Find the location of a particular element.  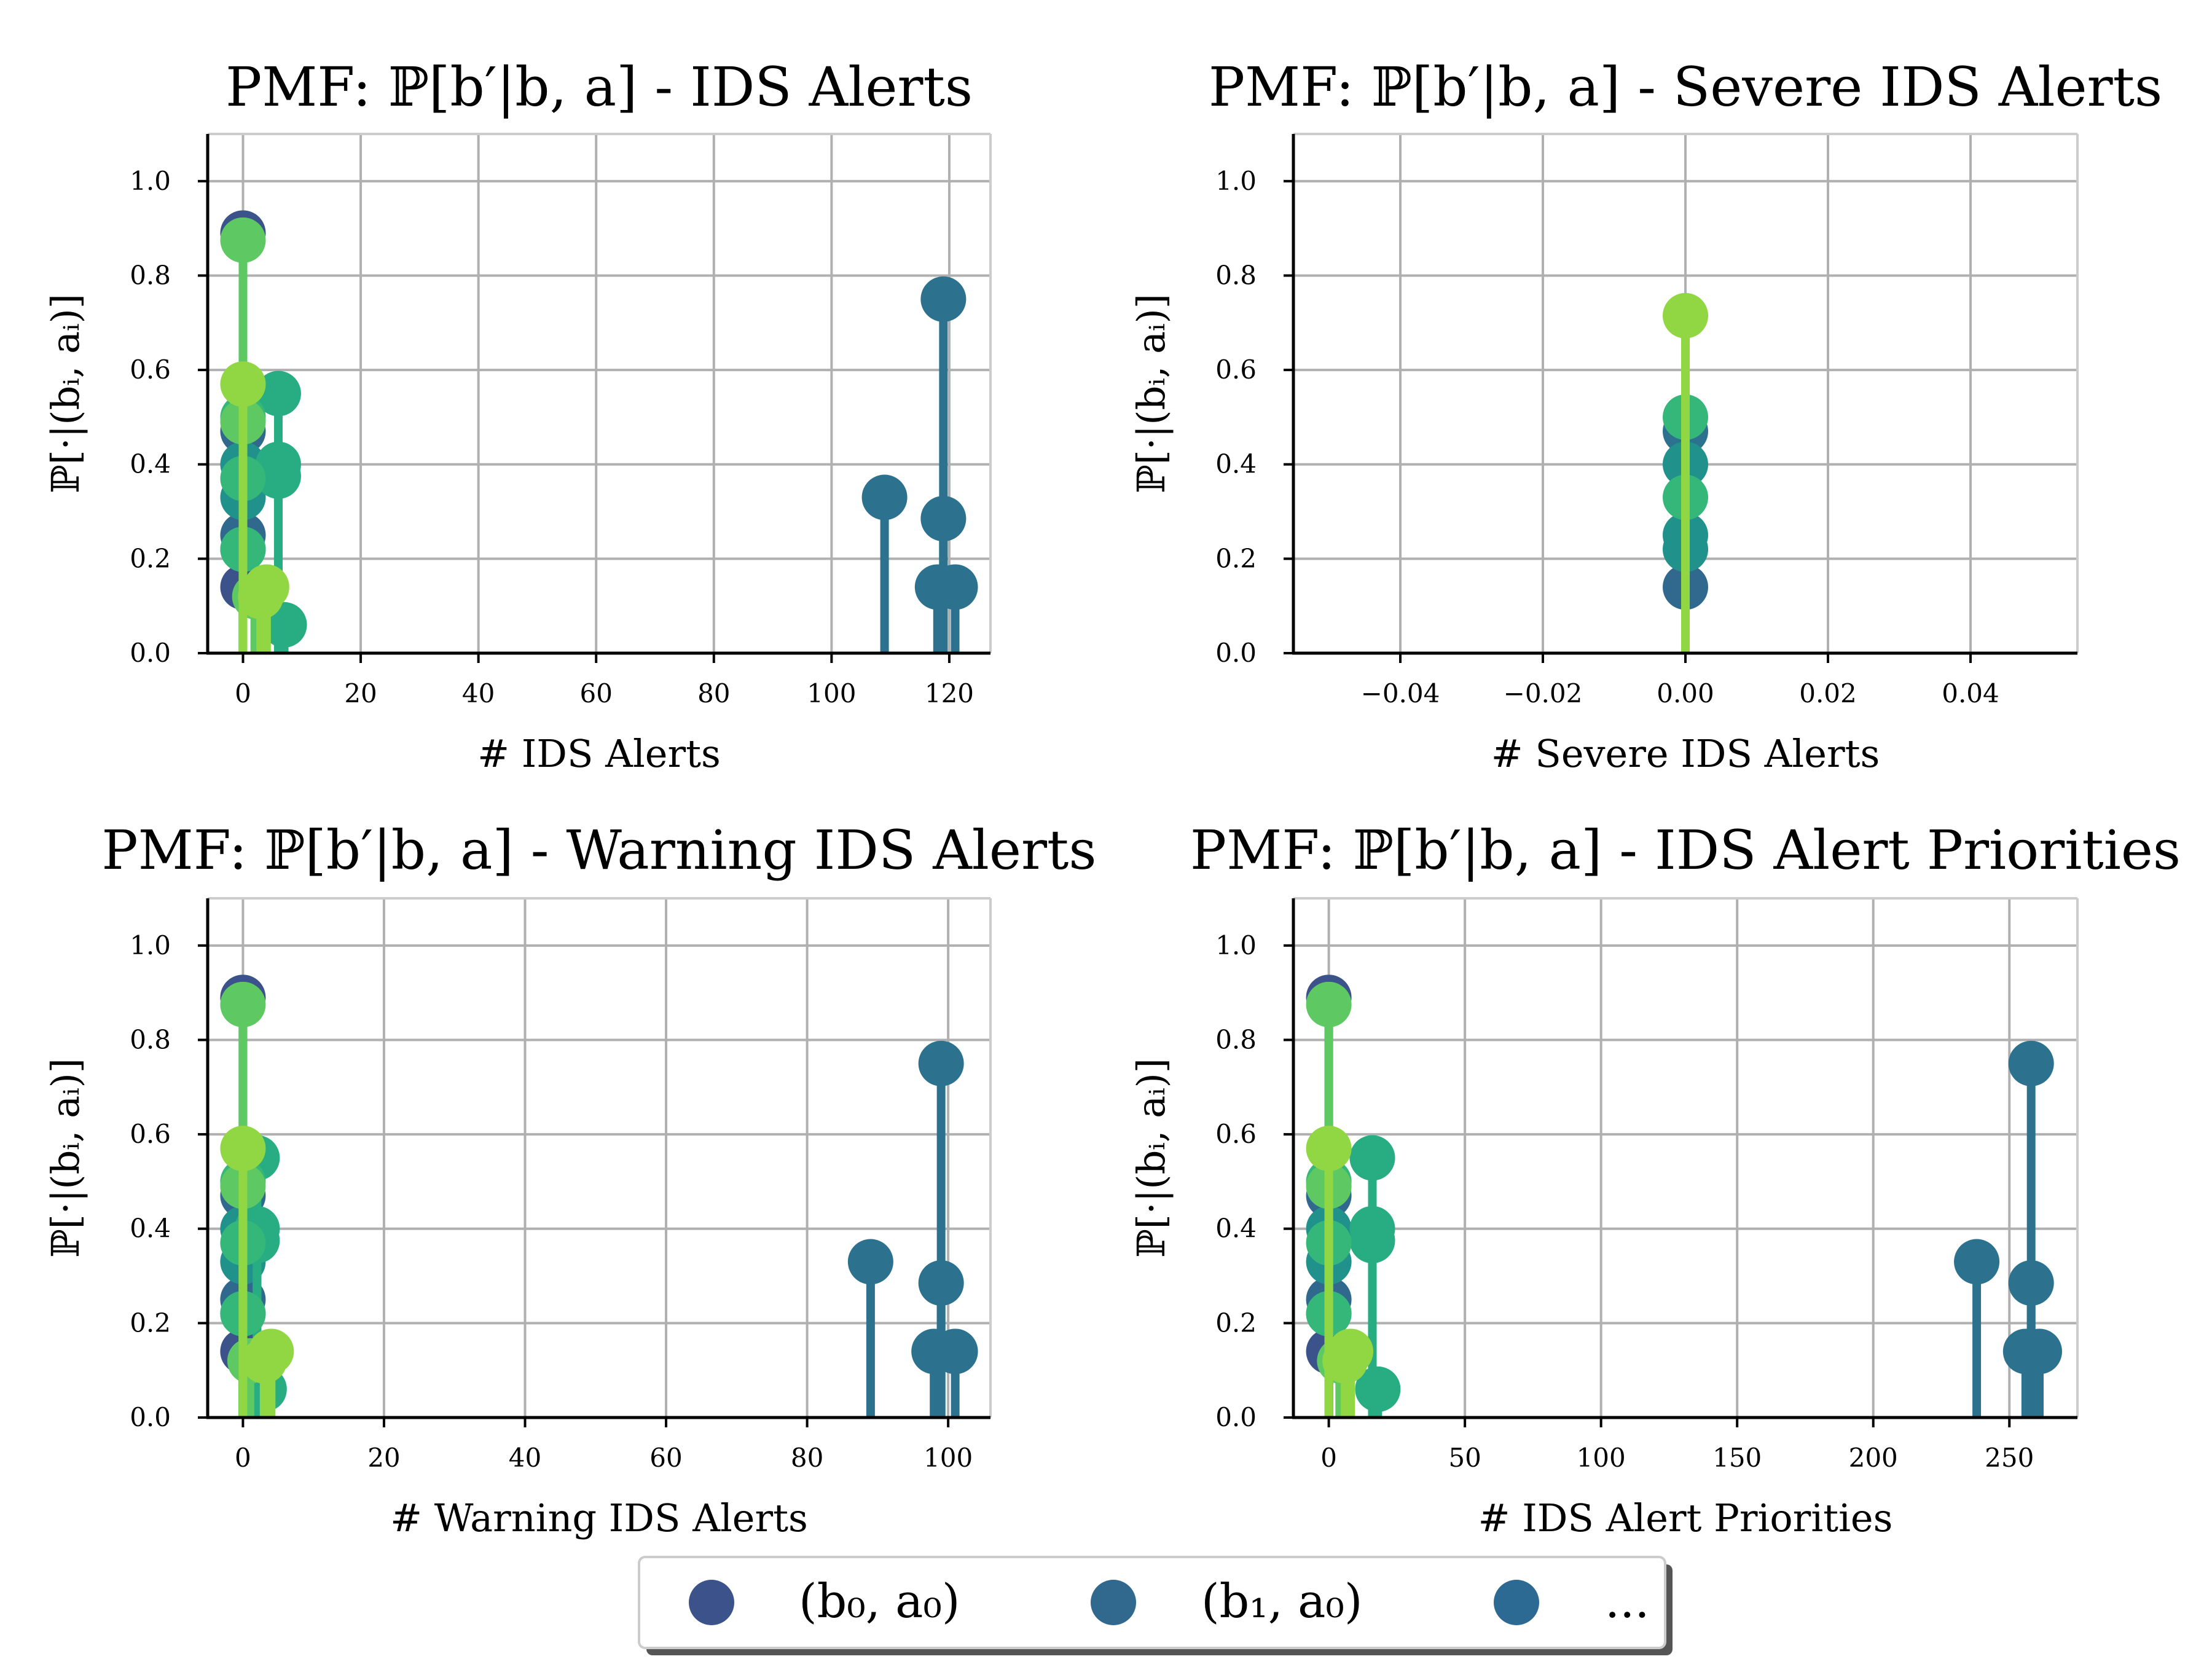

legend-box is located at coordinates (1152, 1602).